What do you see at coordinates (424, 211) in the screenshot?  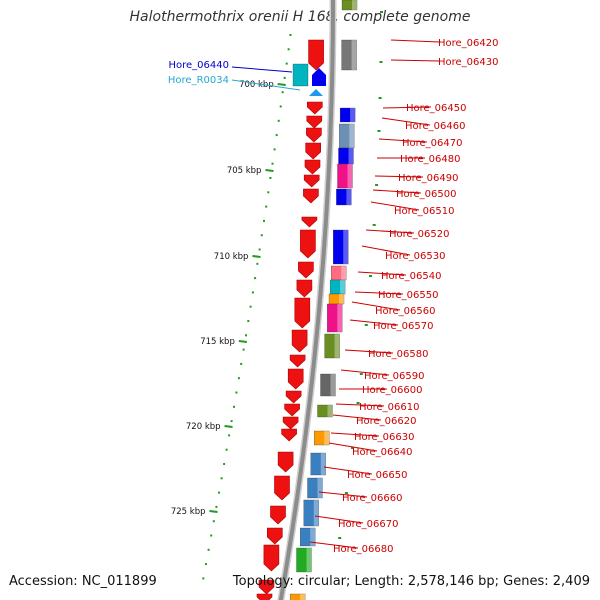 I see `gene-label: Hore_06510` at bounding box center [424, 211].